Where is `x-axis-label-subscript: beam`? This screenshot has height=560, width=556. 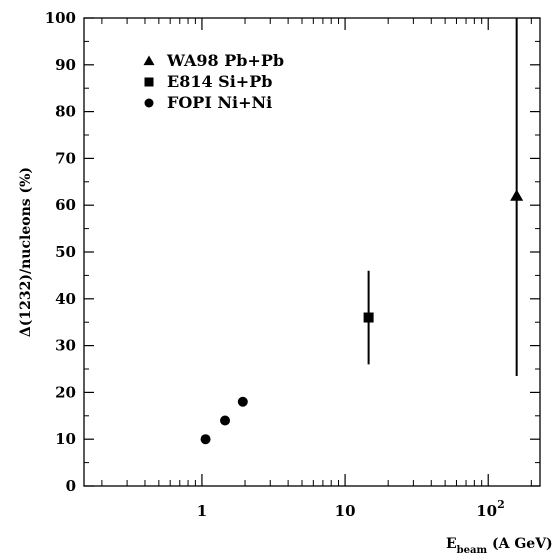 x-axis-label-subscript: beam is located at coordinates (472, 550).